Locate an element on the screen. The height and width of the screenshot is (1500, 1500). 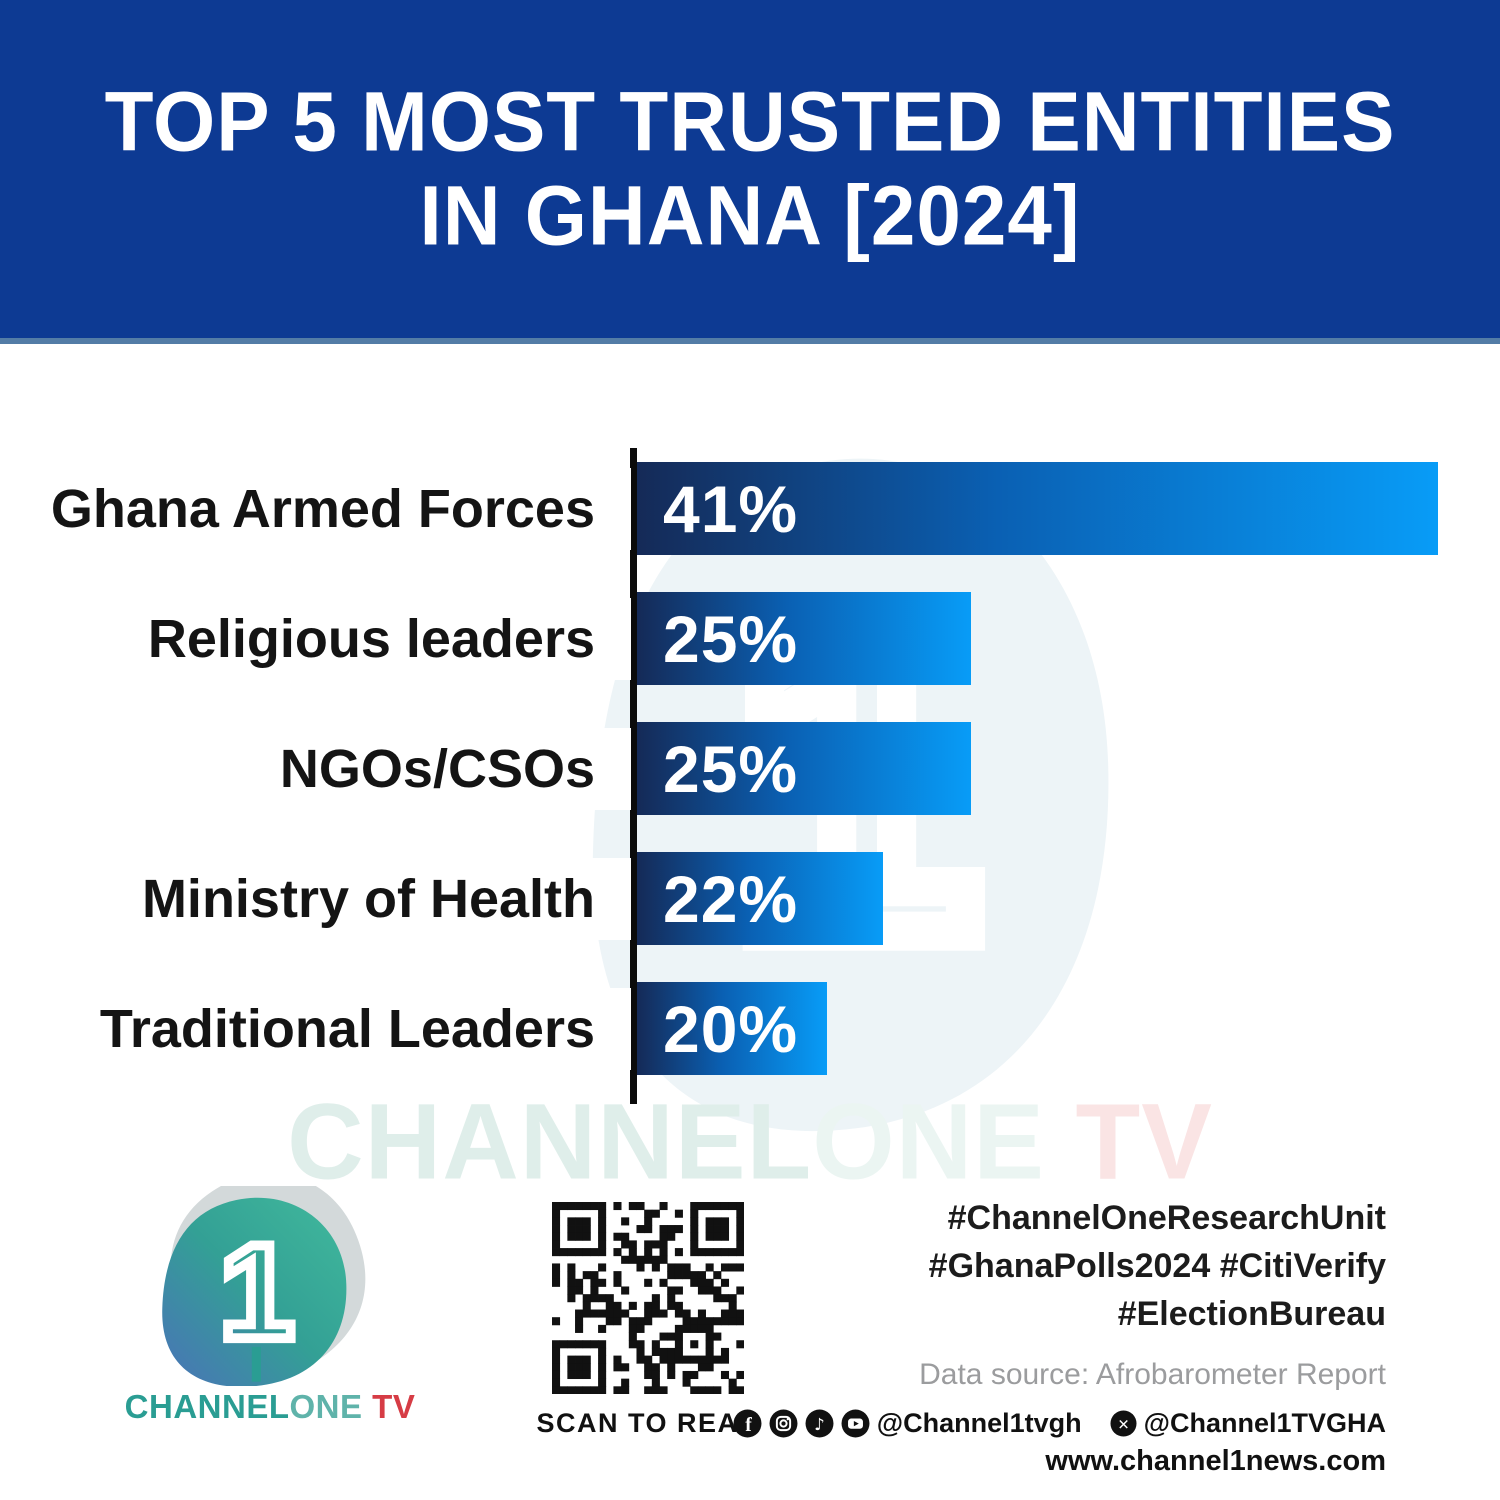
watermark-channel: CHANNEL is located at coordinates (550, 1142).